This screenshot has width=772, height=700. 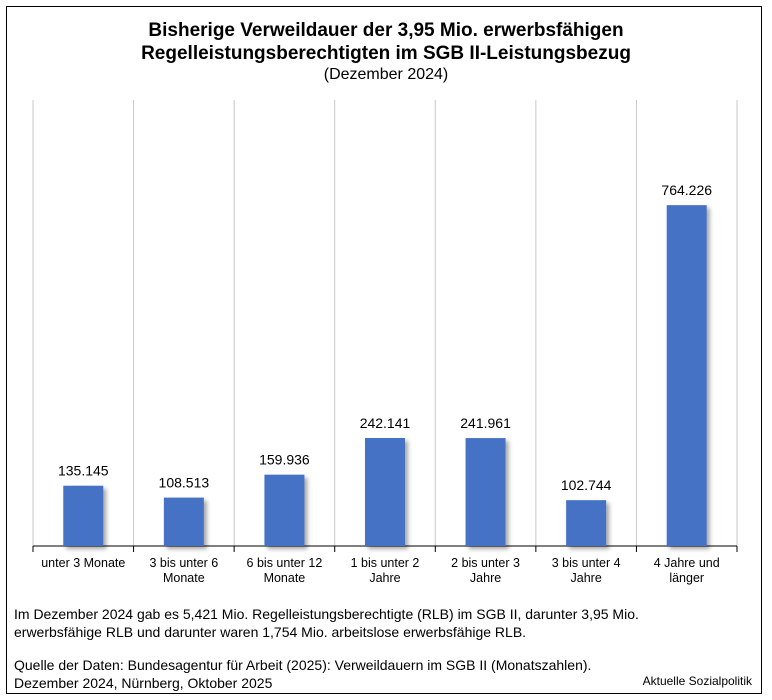 What do you see at coordinates (284, 460) in the screenshot?
I see `data-label: 159.936` at bounding box center [284, 460].